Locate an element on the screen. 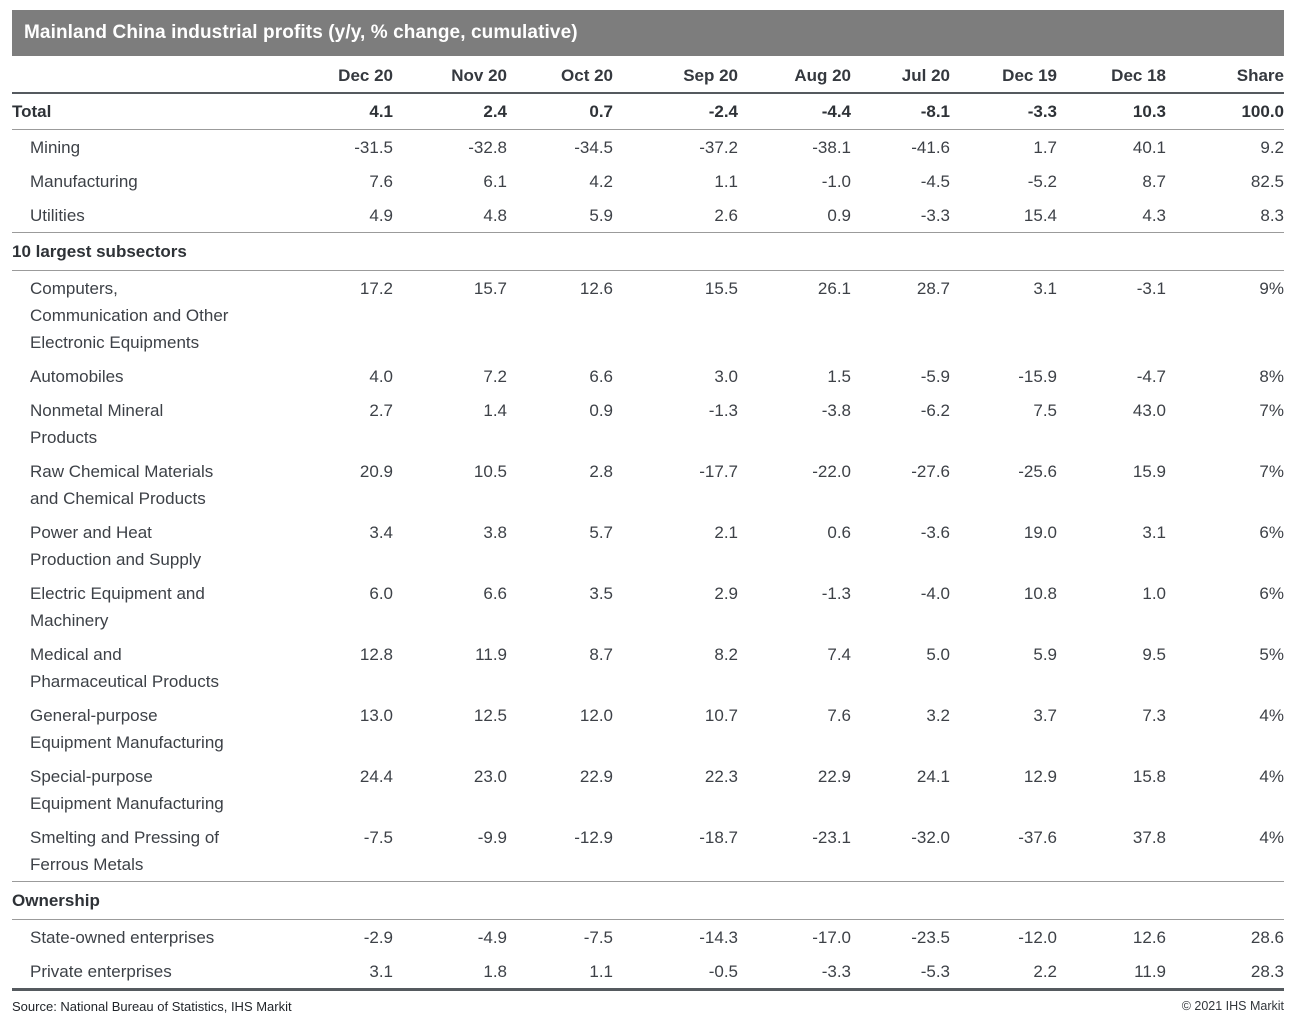 The width and height of the screenshot is (1296, 1014). cell-value: 5% is located at coordinates (1271, 654).